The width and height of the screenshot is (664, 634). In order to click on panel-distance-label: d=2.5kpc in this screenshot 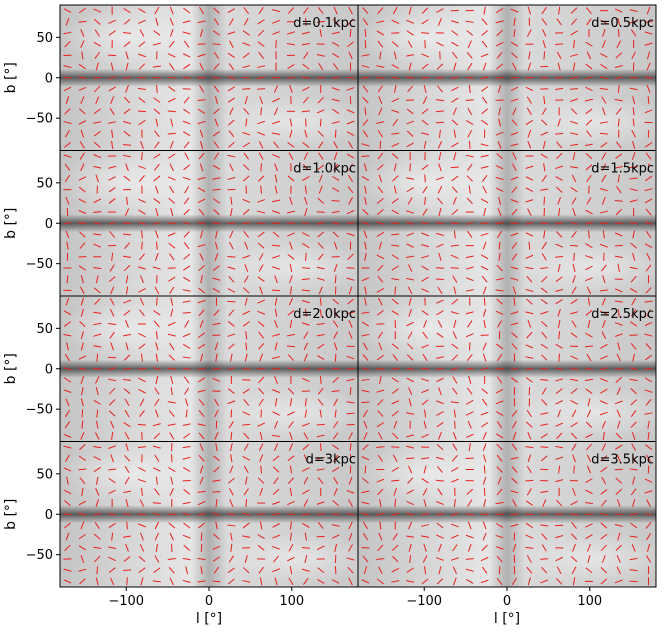, I will do `click(622, 314)`.